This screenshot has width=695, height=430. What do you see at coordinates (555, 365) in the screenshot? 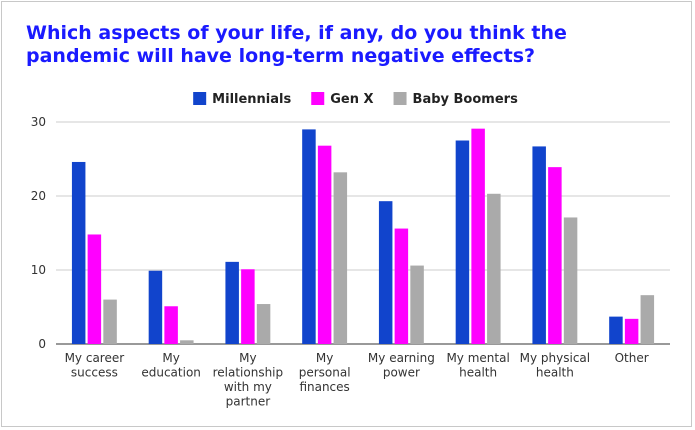
I see `x-tick-label: My physical health` at bounding box center [555, 365].